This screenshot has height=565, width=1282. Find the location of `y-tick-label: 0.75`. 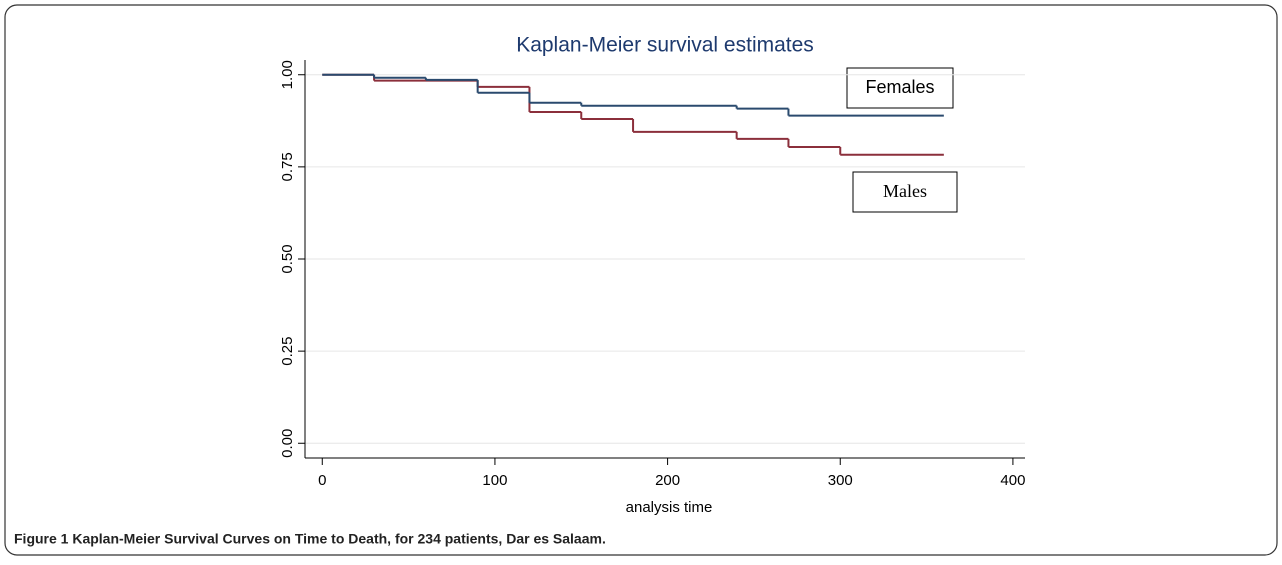

y-tick-label: 0.75 is located at coordinates (287, 166).